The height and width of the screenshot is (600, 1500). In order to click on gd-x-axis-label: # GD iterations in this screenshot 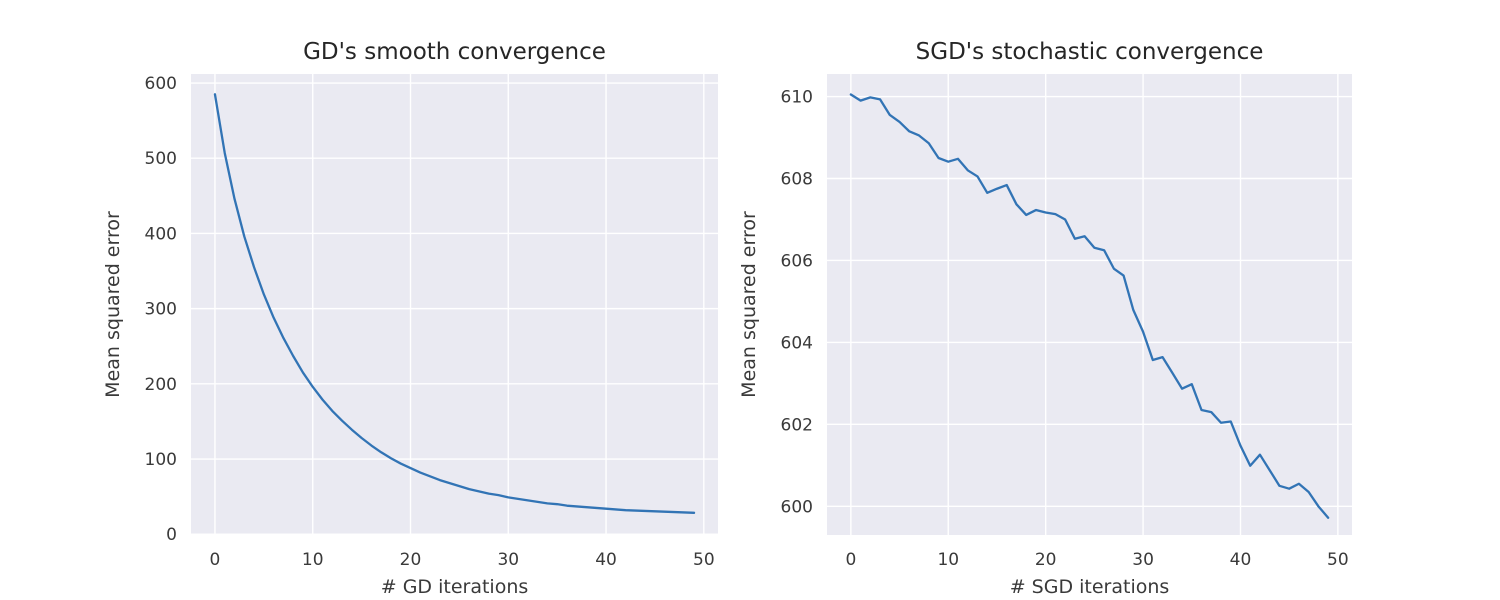, I will do `click(455, 587)`.